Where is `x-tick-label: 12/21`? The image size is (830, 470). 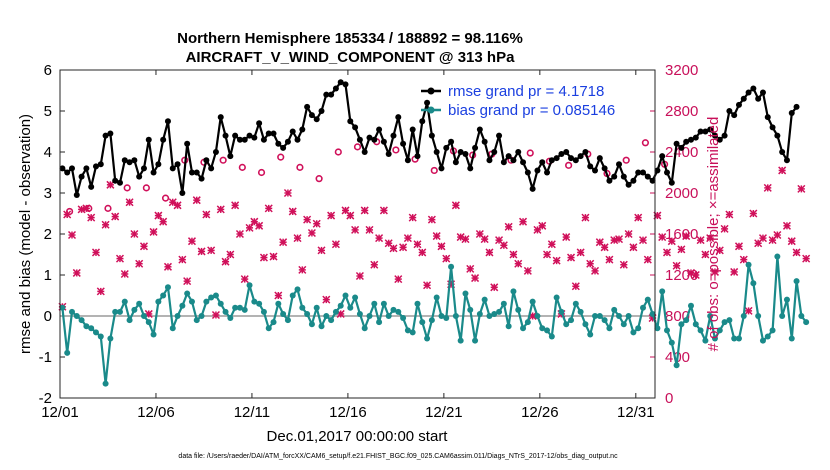
x-tick-label: 12/21 is located at coordinates (444, 412).